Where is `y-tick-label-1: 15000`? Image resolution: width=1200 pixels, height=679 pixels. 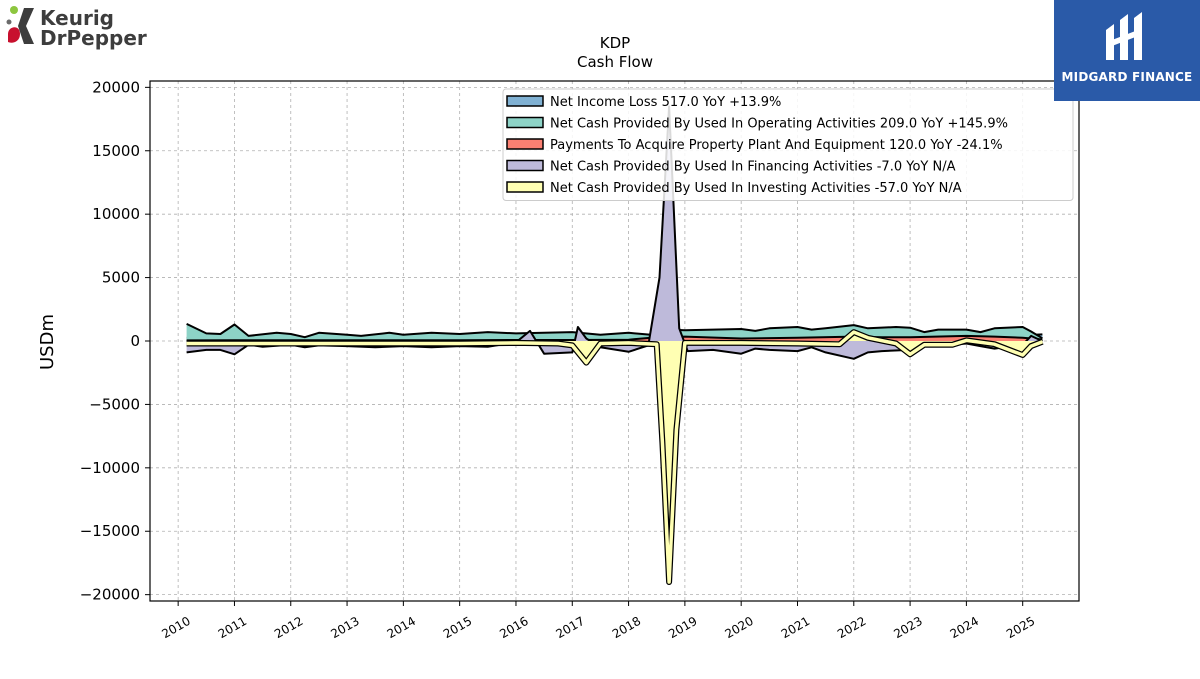
y-tick-label-1: 15000 is located at coordinates (116, 151).